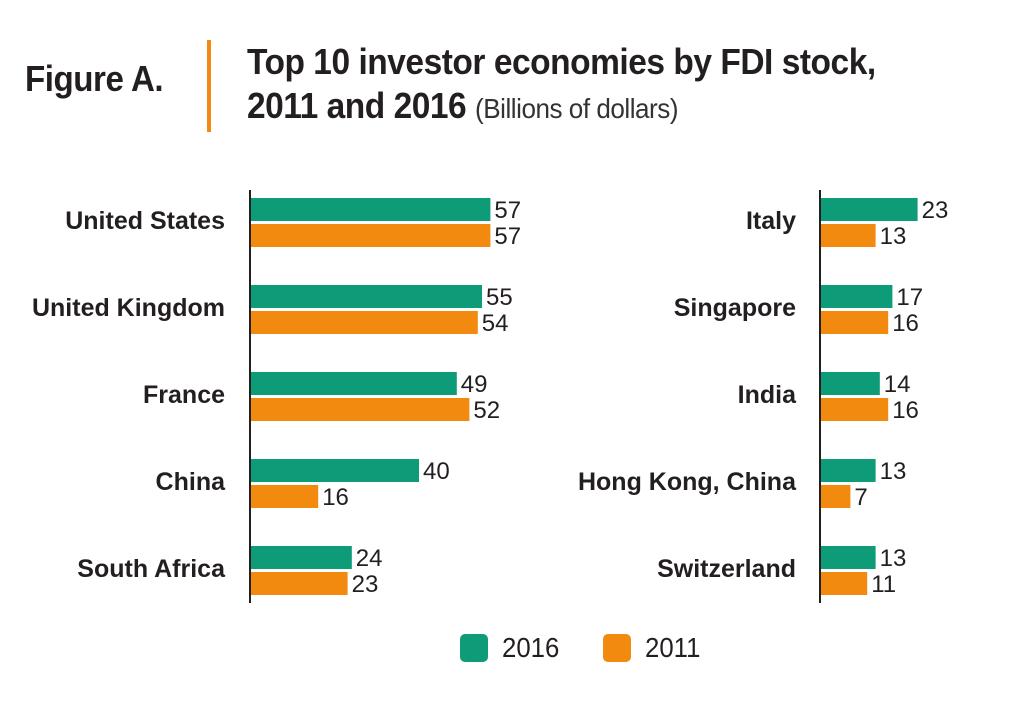  I want to click on data-label-france-2011: 52, so click(486, 410).